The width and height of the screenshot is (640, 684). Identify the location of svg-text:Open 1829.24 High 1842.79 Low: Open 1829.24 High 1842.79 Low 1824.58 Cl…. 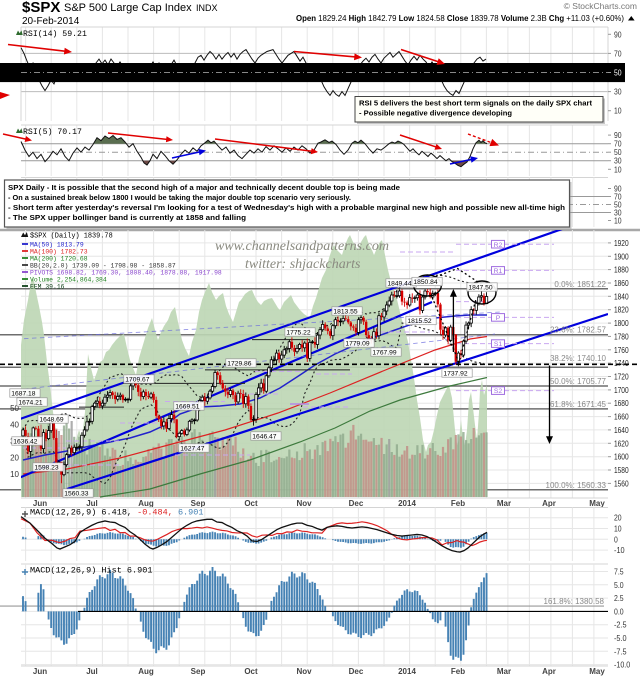
(460, 18).